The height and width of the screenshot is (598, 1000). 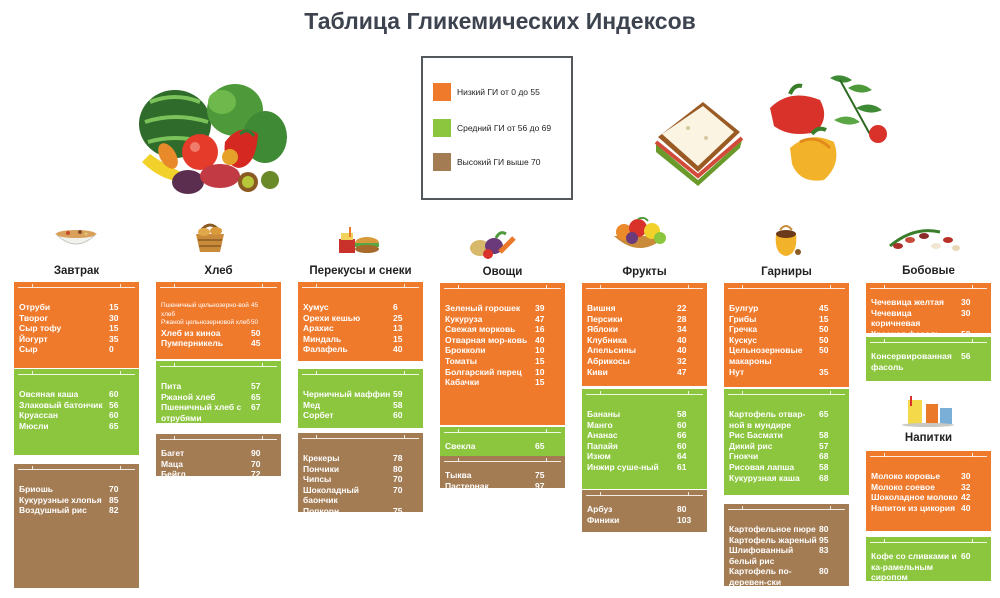 What do you see at coordinates (398, 394) in the screenshot?
I see `gi-value: 59` at bounding box center [398, 394].